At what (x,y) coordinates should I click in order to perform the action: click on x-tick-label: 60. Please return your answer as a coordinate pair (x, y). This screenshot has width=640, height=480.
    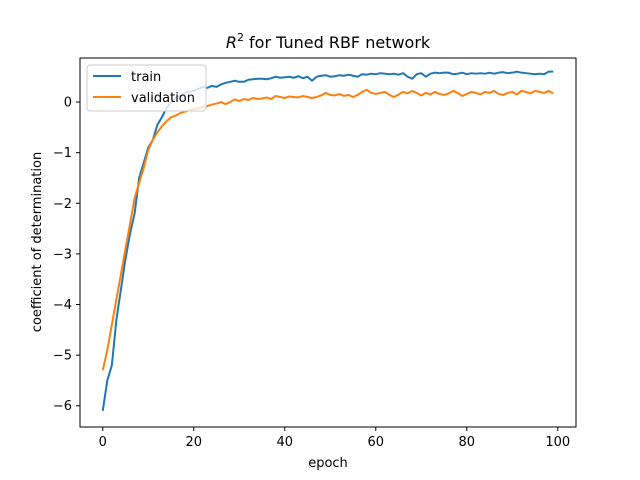
    Looking at the image, I should click on (376, 442).